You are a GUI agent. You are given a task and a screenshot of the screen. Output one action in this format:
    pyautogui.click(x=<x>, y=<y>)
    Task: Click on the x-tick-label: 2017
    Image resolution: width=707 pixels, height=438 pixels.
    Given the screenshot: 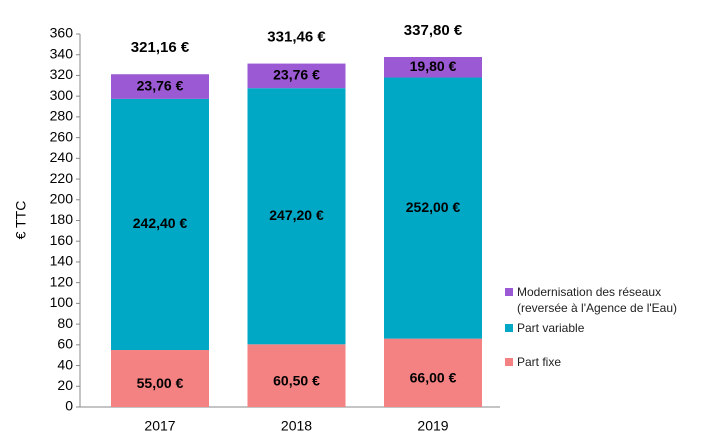 What is the action you would take?
    pyautogui.click(x=159, y=426)
    